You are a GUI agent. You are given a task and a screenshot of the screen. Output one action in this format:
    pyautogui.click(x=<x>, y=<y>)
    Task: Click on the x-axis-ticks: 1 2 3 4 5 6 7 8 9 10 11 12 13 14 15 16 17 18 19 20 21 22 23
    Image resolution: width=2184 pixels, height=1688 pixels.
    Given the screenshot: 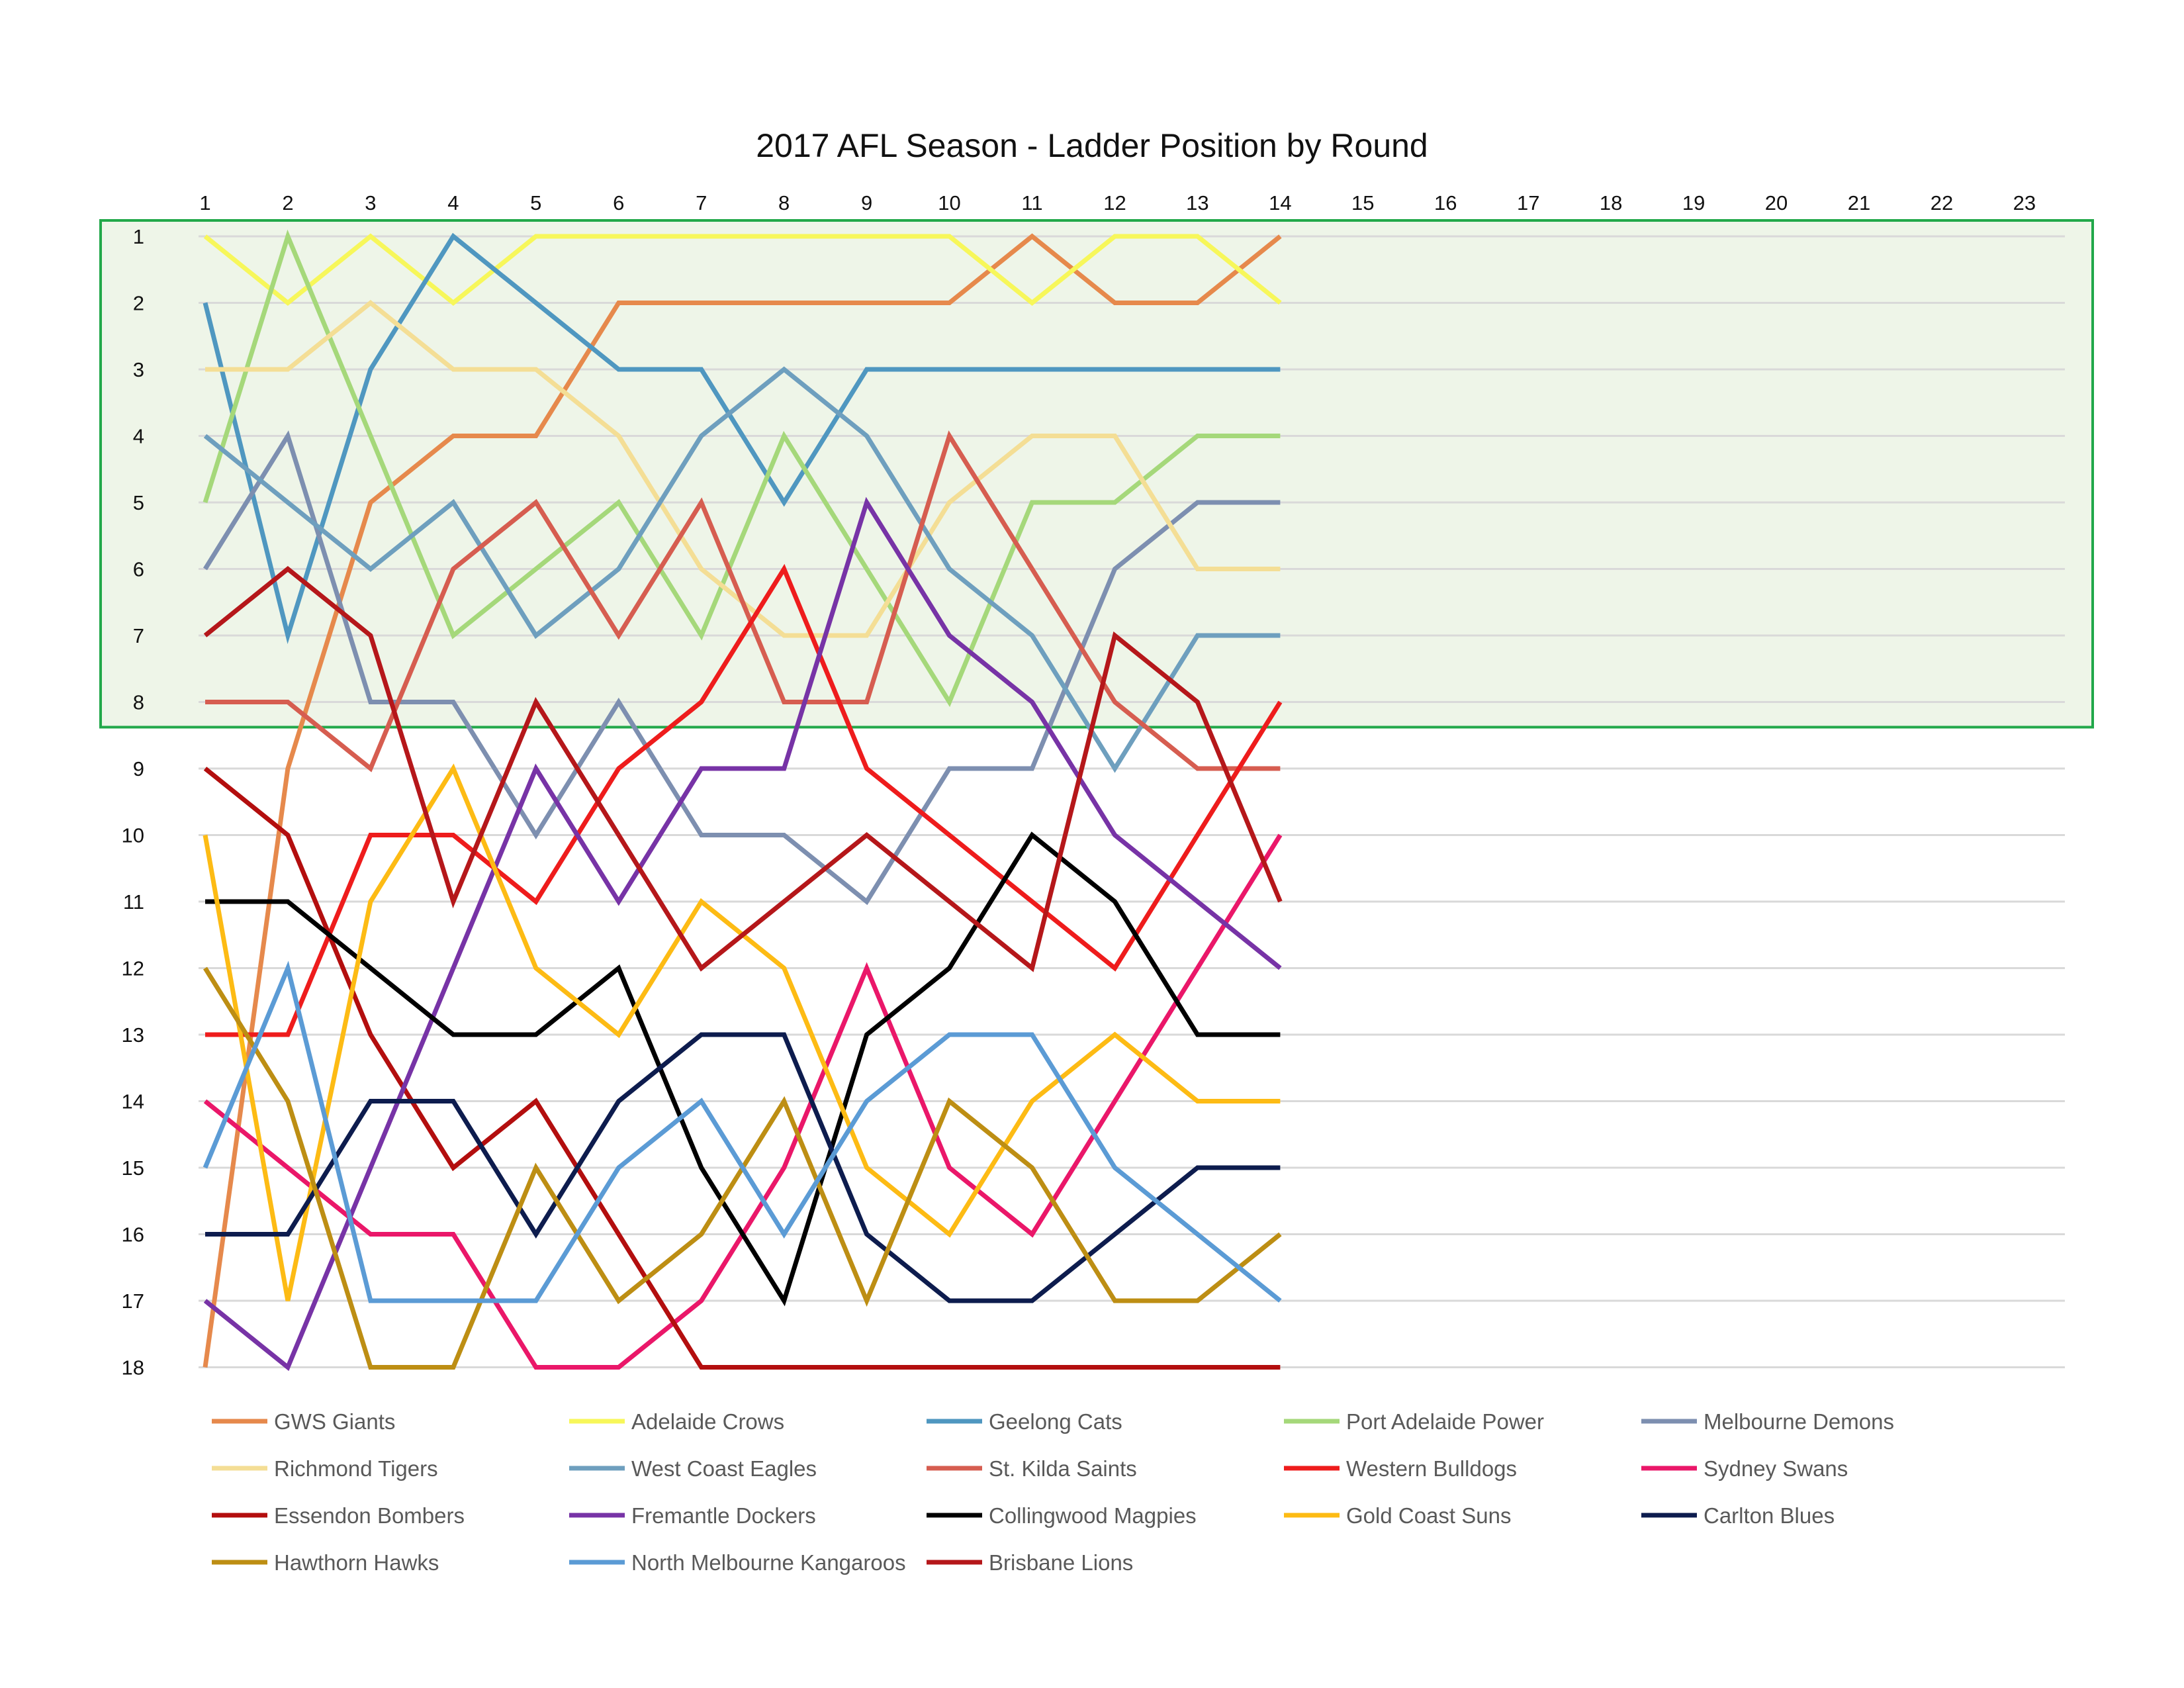 What is the action you would take?
    pyautogui.click(x=1117, y=202)
    